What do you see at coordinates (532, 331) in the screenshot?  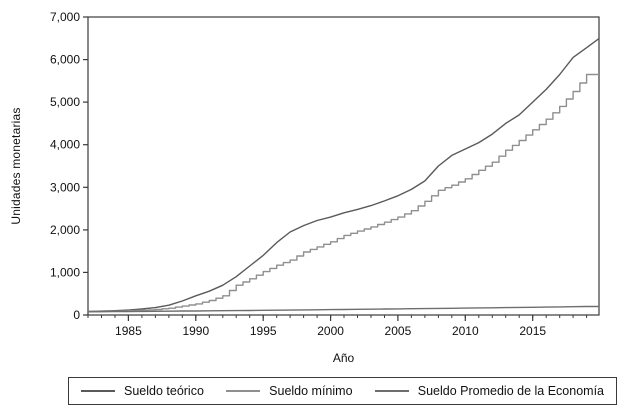 I see `x-tick-label: 2015` at bounding box center [532, 331].